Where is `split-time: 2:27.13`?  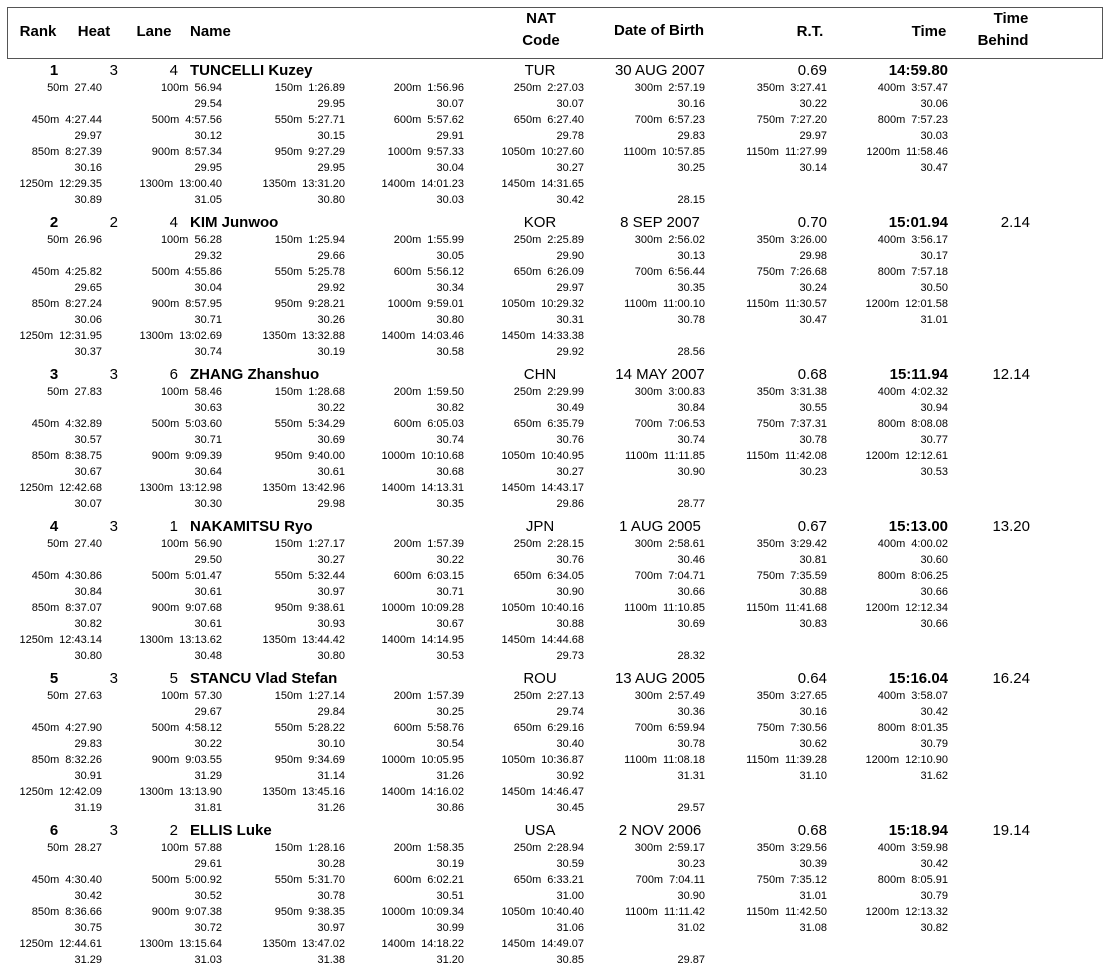 split-time: 2:27.13 is located at coordinates (565, 696).